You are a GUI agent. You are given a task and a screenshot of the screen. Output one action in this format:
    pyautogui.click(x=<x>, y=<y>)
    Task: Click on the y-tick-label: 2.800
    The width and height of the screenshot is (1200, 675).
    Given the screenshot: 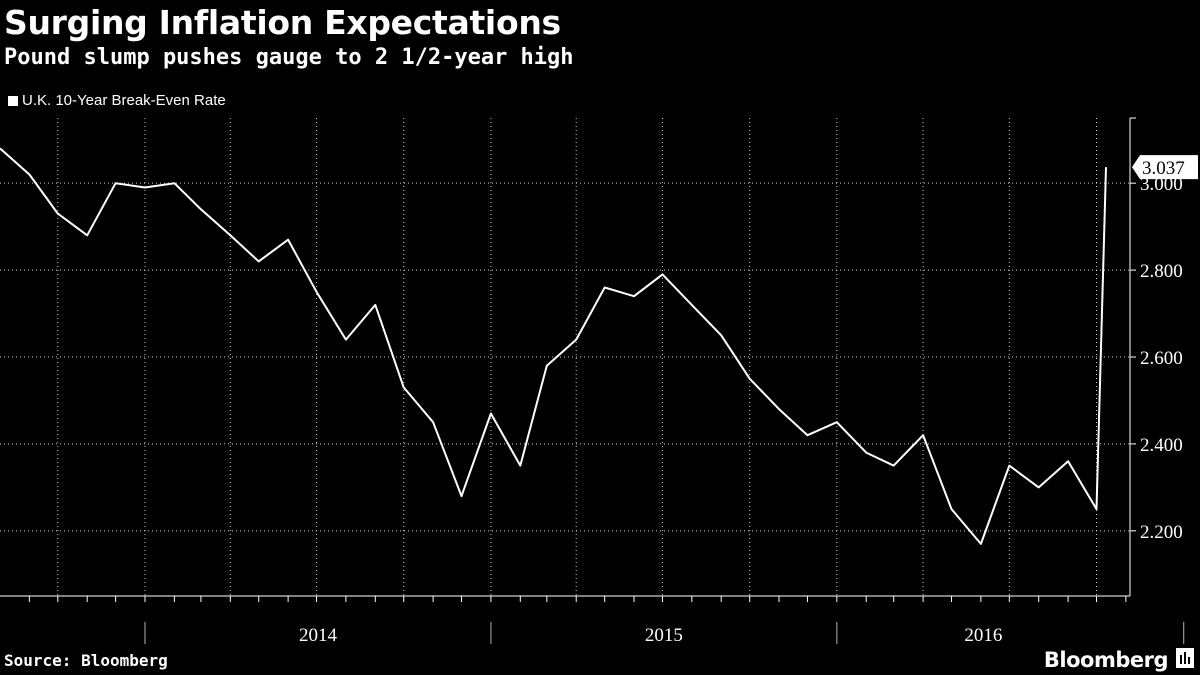 What is the action you would take?
    pyautogui.click(x=1161, y=271)
    